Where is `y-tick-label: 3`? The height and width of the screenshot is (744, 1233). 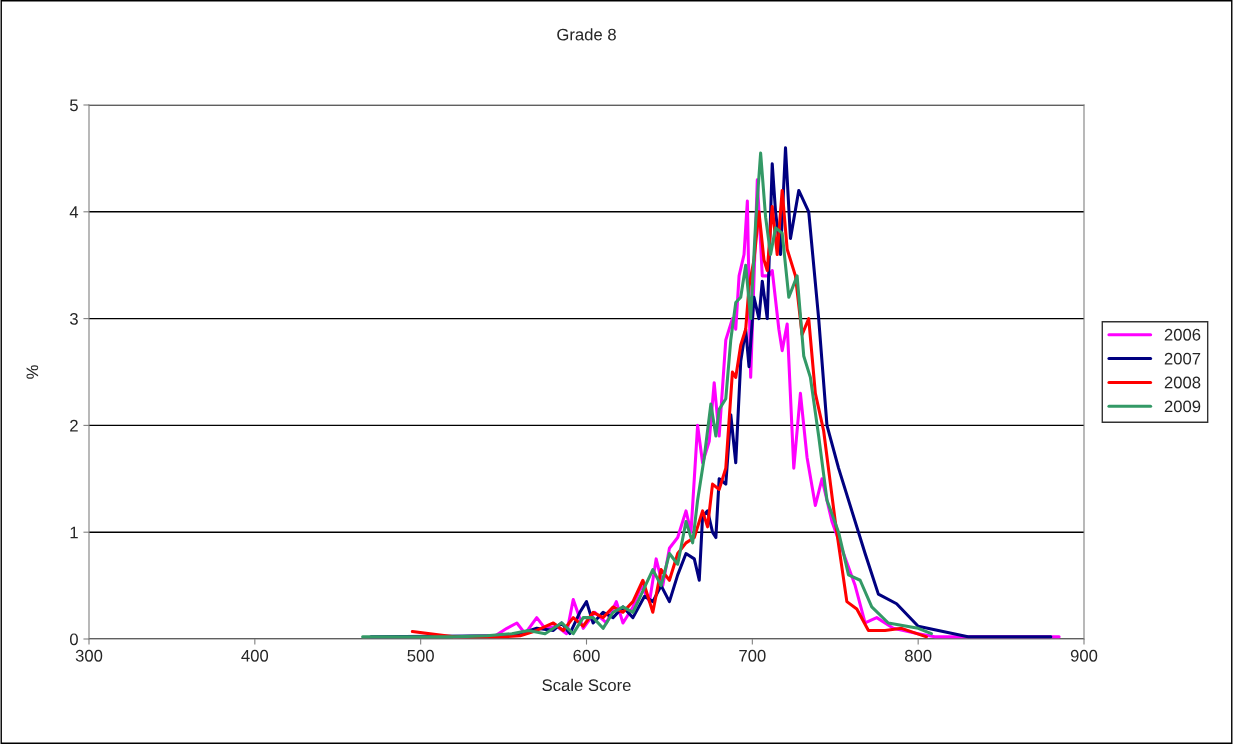 y-tick-label: 3 is located at coordinates (73, 319).